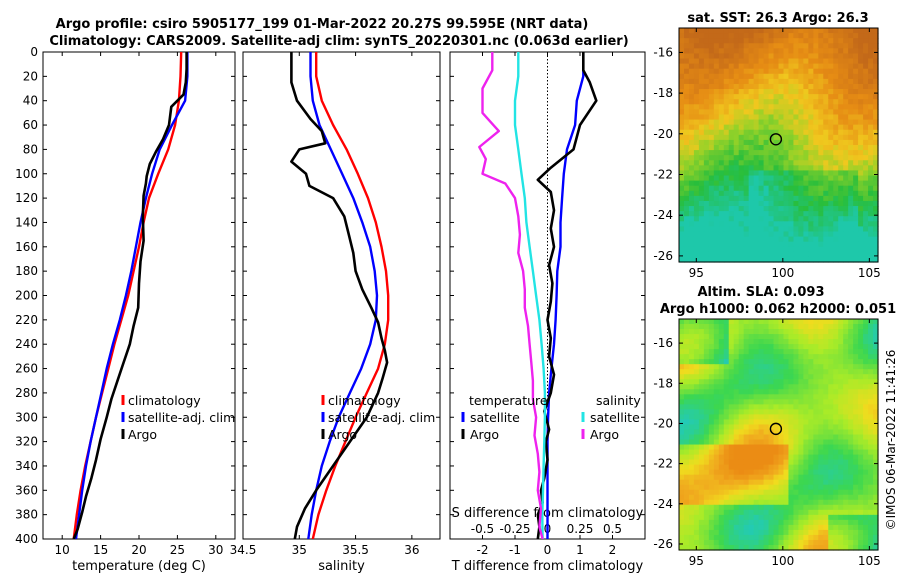 This screenshot has height=580, width=900. What do you see at coordinates (663, 52) in the screenshot?
I see `map-y-tick-label: -16` at bounding box center [663, 52].